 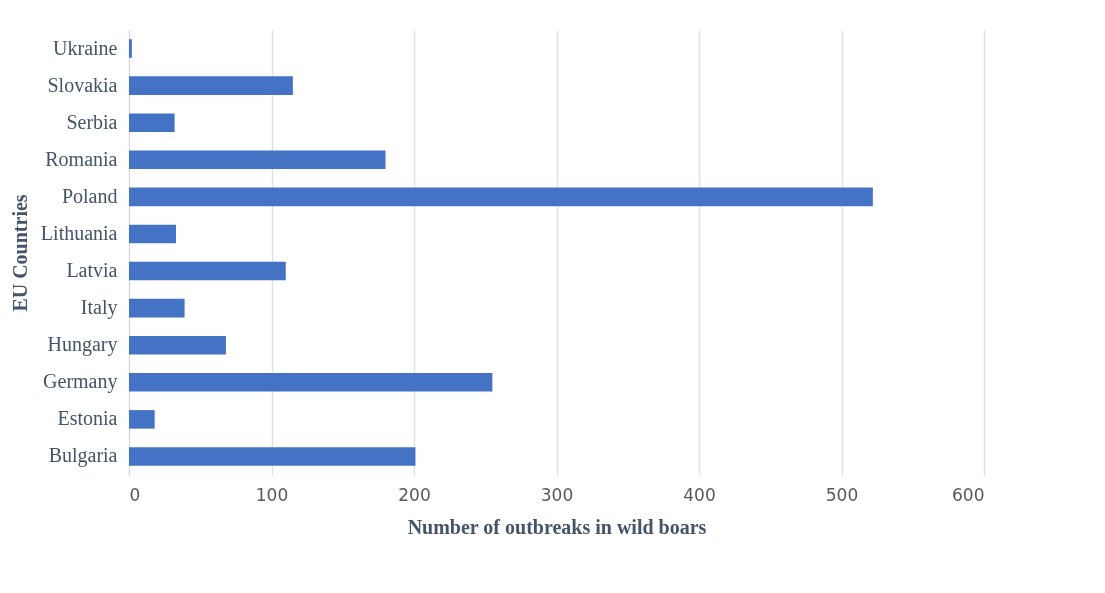 I want to click on x-tick-label: 200, so click(x=414, y=494).